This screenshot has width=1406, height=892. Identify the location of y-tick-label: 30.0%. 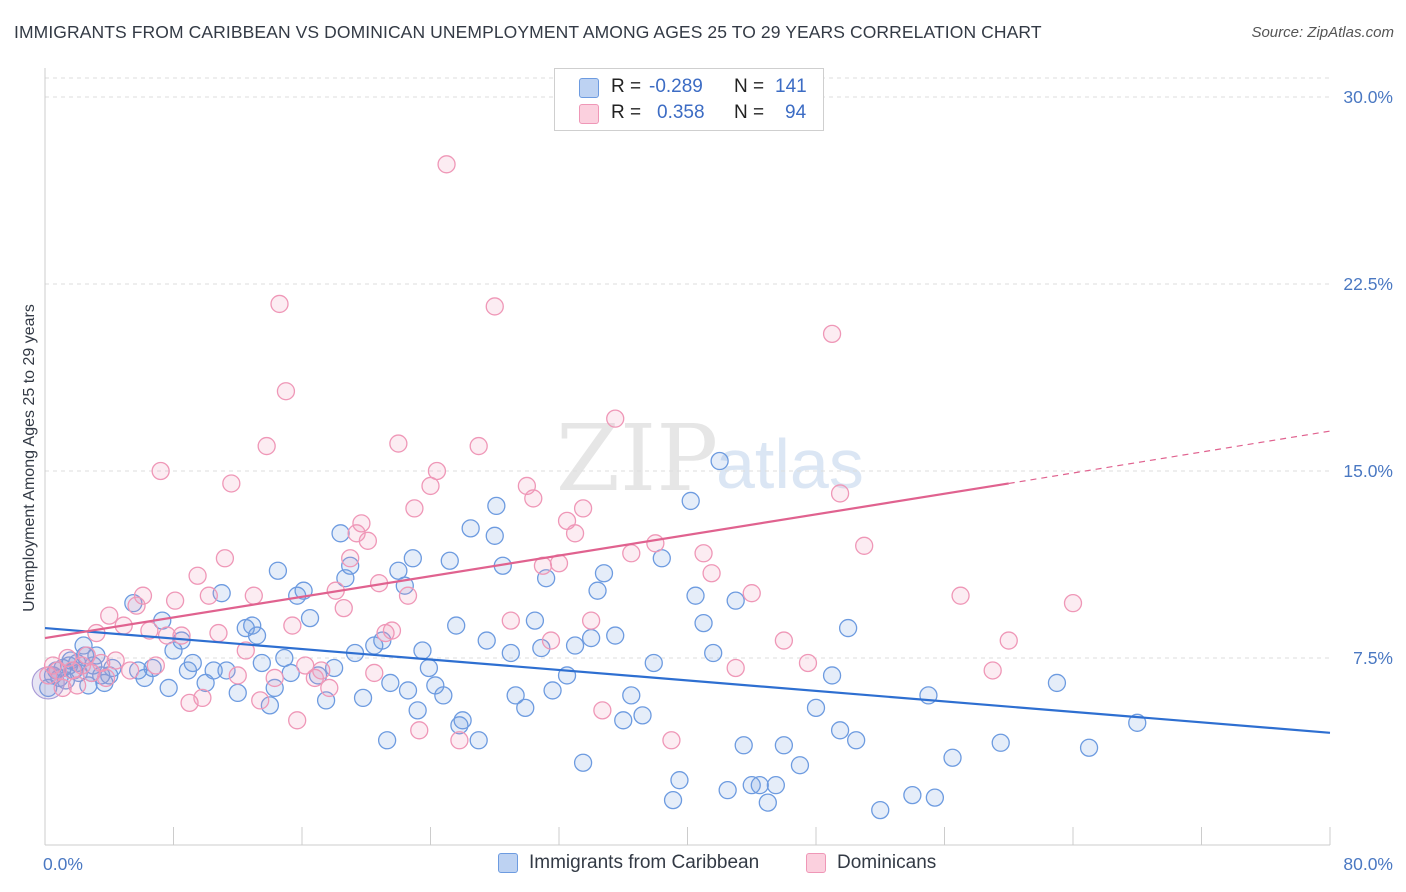
(1368, 97).